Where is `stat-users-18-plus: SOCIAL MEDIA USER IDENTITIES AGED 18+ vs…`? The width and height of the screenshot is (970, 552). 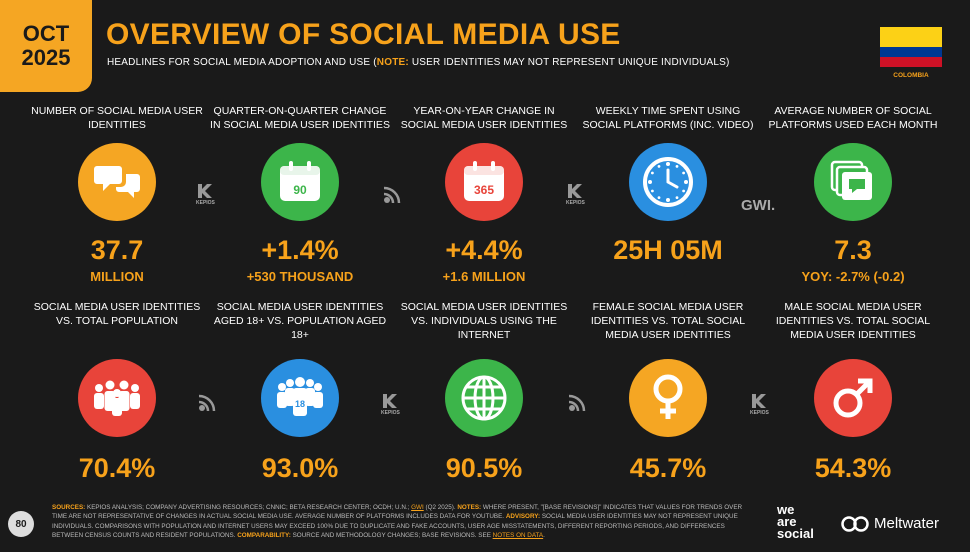 stat-users-18-plus: SOCIAL MEDIA USER IDENTITIES AGED 18+ vs… is located at coordinates (300, 391).